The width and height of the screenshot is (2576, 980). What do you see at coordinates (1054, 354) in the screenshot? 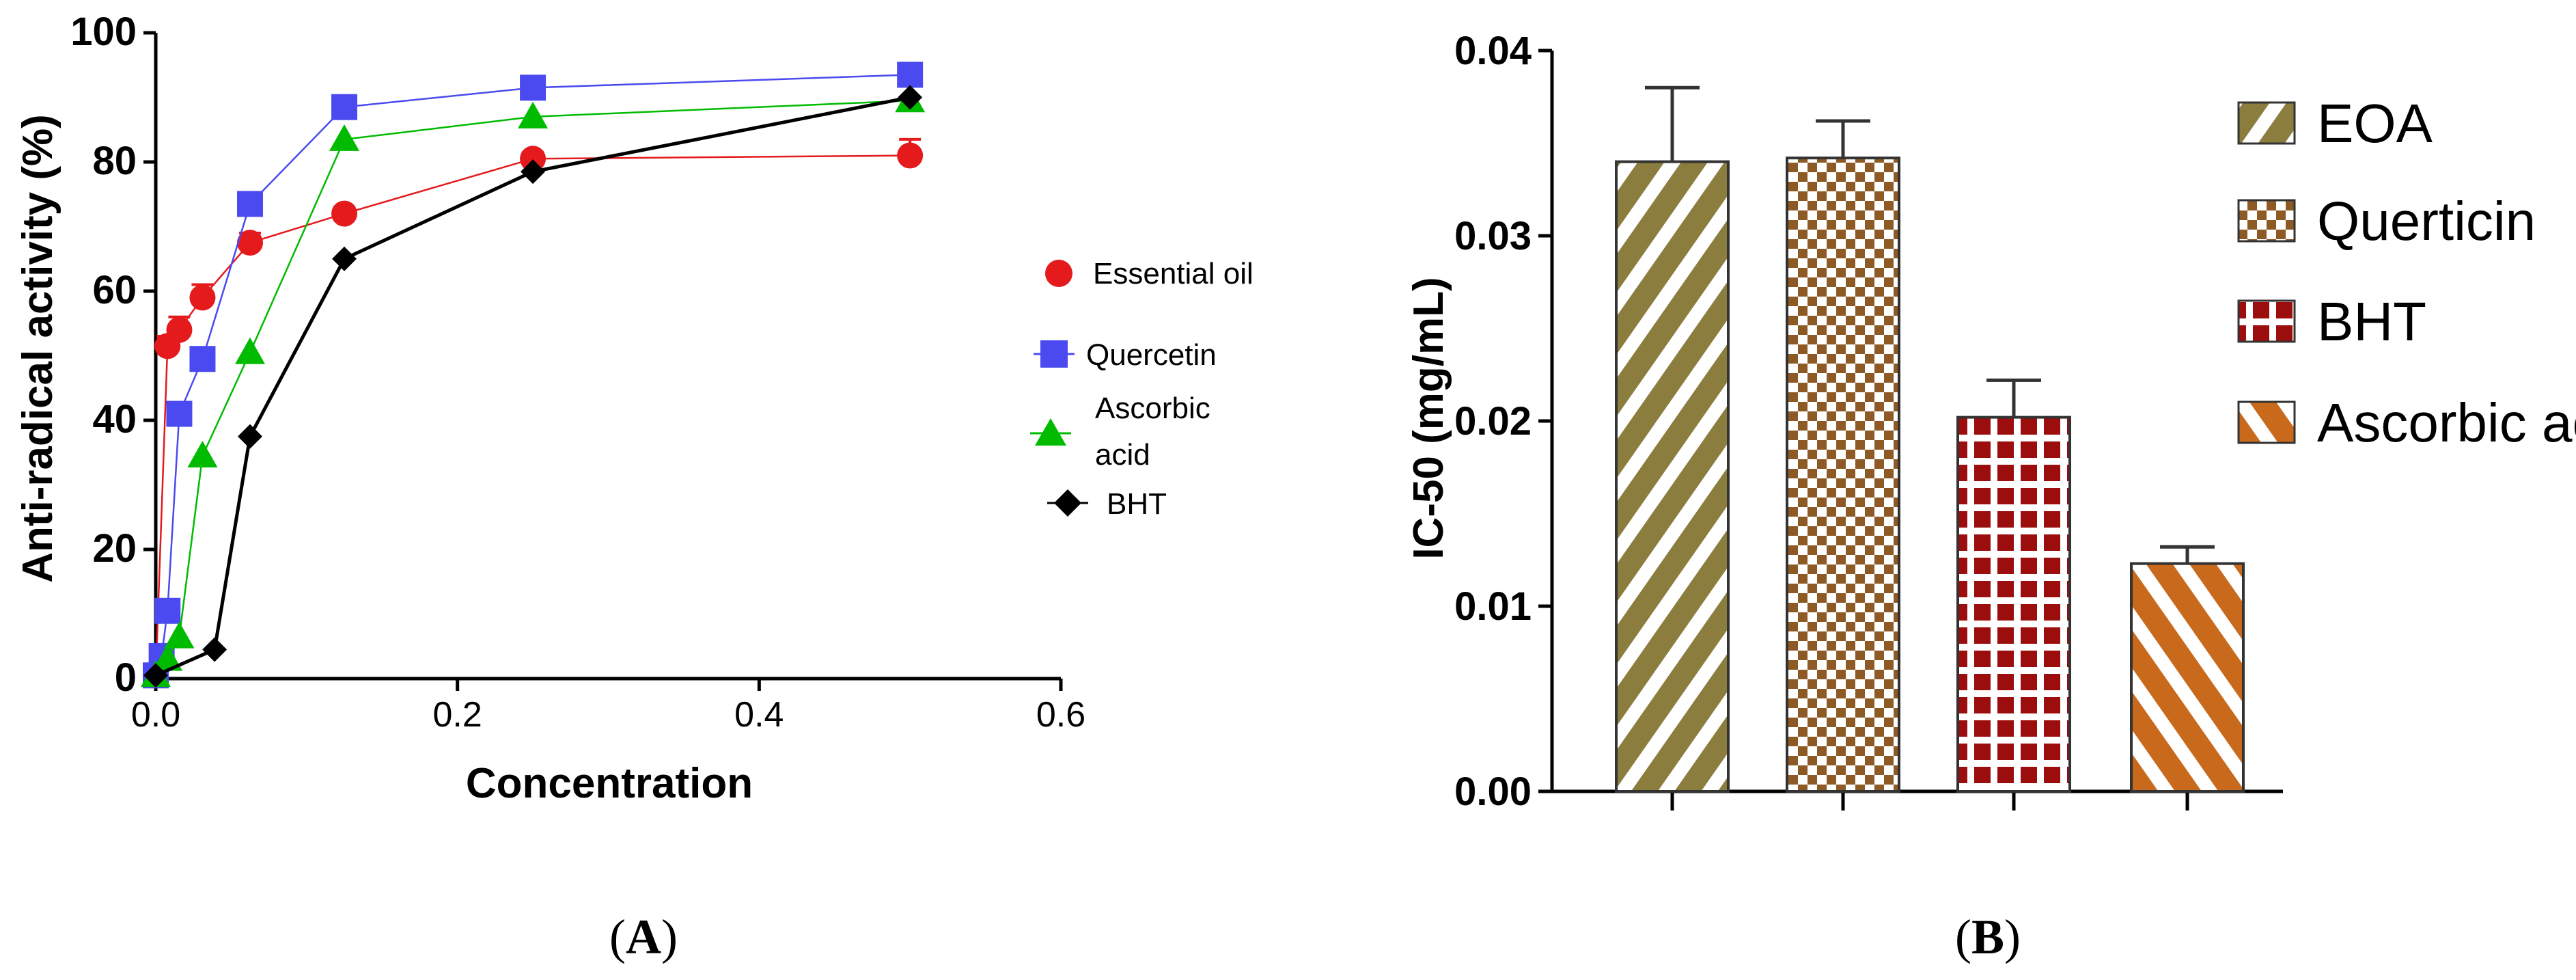
I see `legend-marker-quercetin` at bounding box center [1054, 354].